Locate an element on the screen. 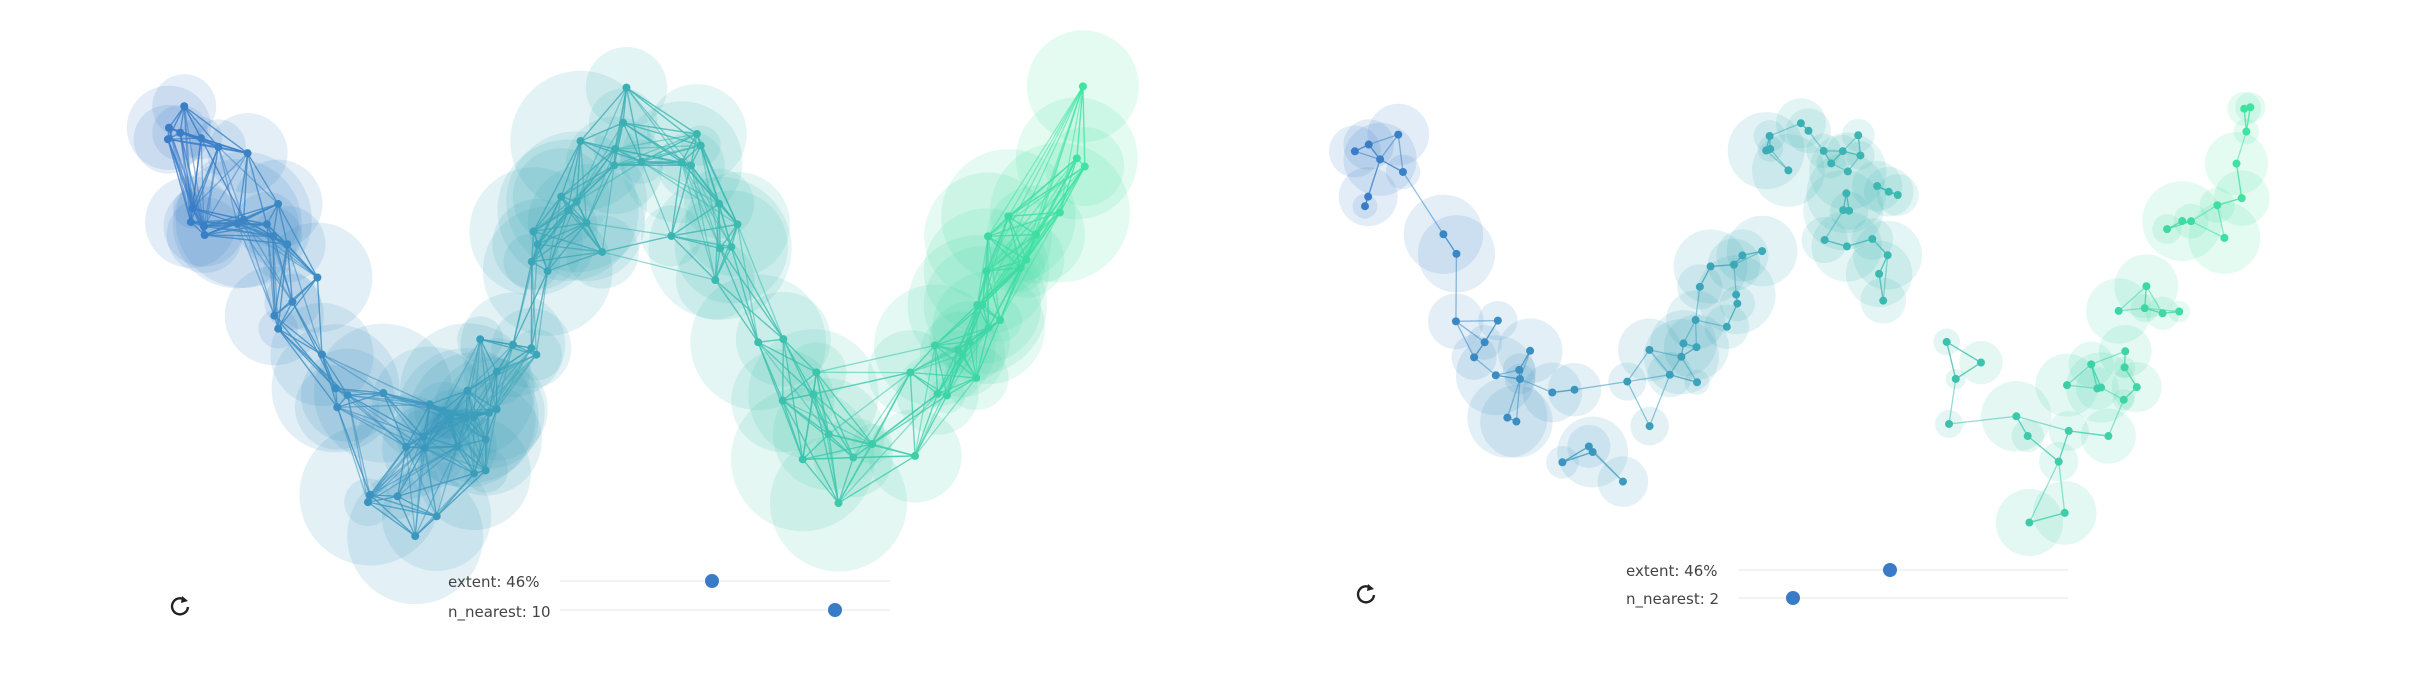 The width and height of the screenshot is (2428, 675). left-n-nearest-label: n_nearest: 10 is located at coordinates (499, 612).